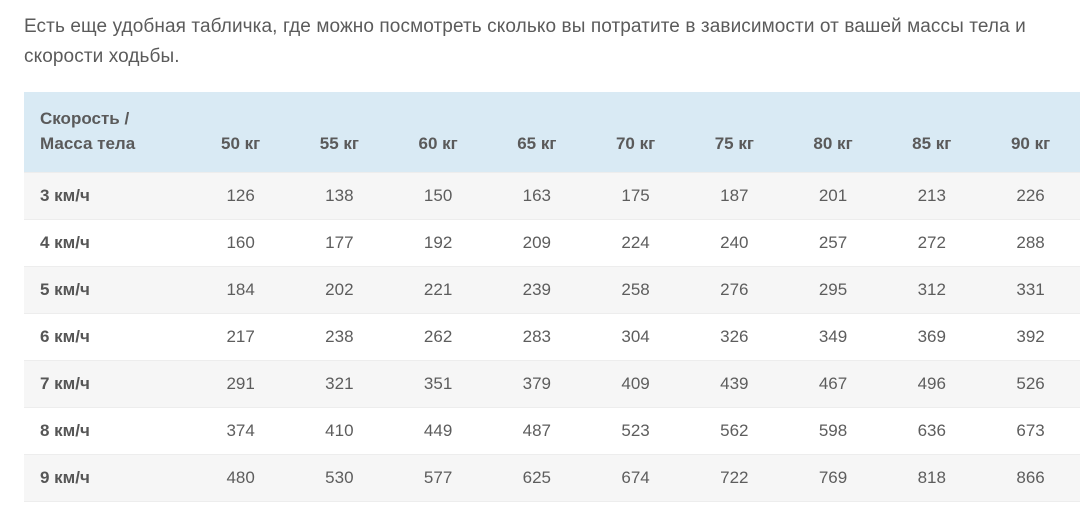 This screenshot has height=505, width=1092. What do you see at coordinates (833, 431) in the screenshot?
I see `table-cell: 598` at bounding box center [833, 431].